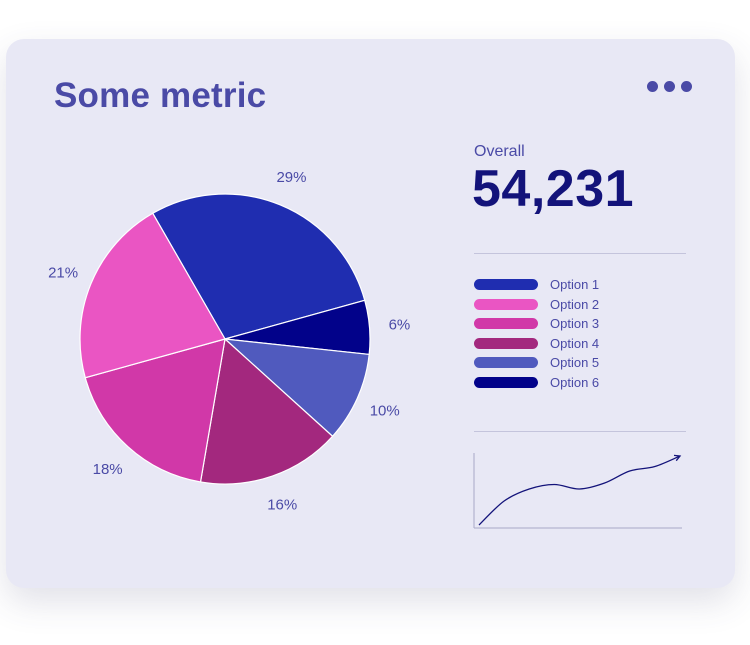  I want to click on more-options-icon, so click(669, 86).